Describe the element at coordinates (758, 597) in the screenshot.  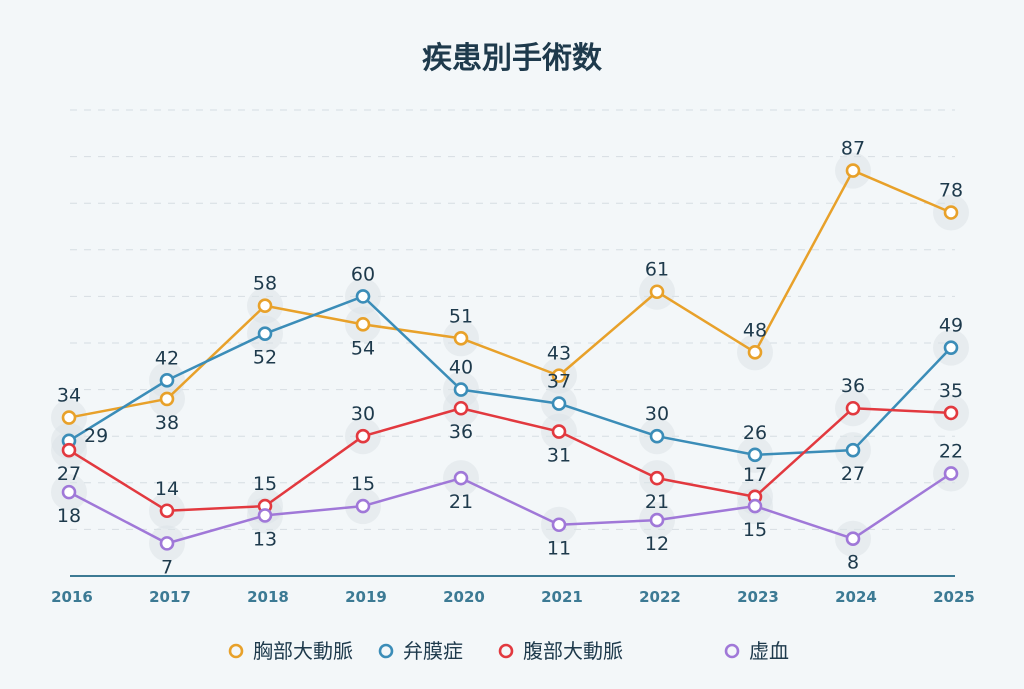
I see `x-tick-label: 2023` at that location.